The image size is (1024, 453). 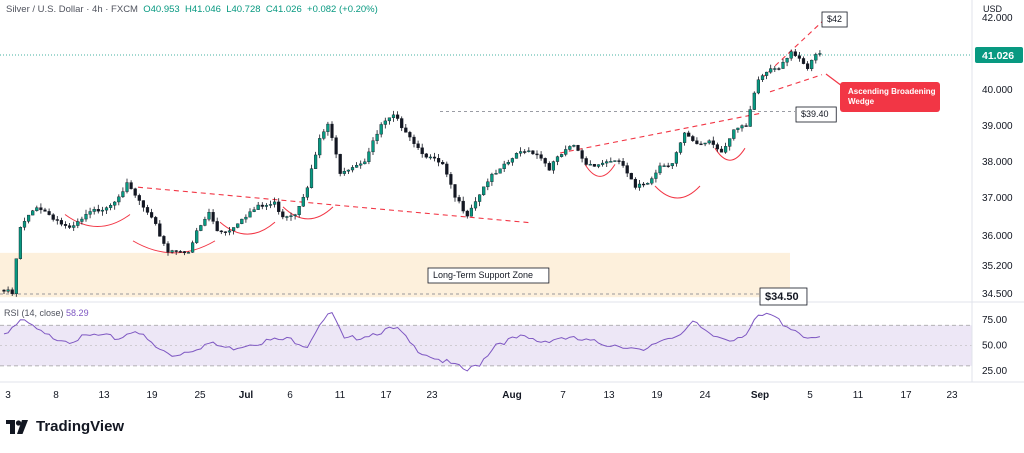 I want to click on time-tick-label: 13, so click(x=609, y=395).